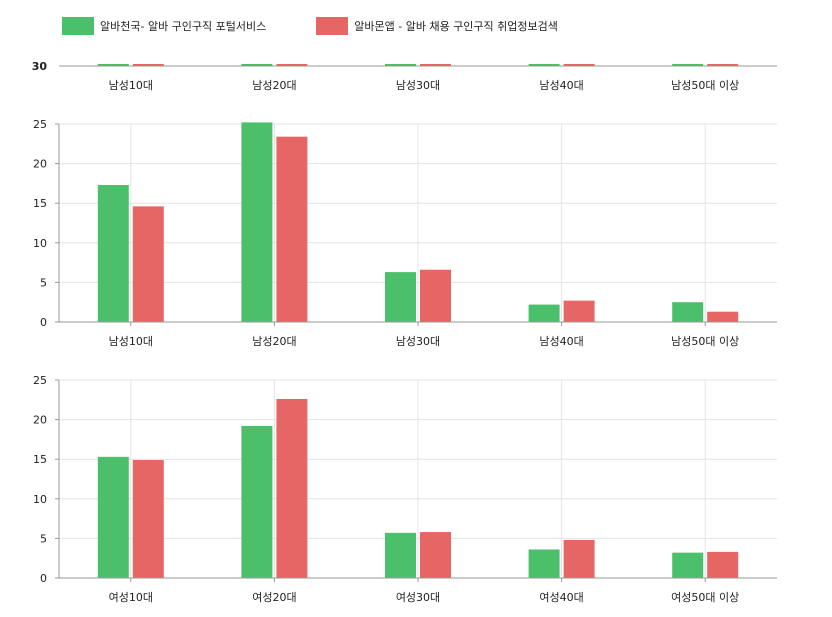 This screenshot has height=617, width=832. What do you see at coordinates (561, 597) in the screenshot?
I see `chart3-category-label: 여성40대` at bounding box center [561, 597].